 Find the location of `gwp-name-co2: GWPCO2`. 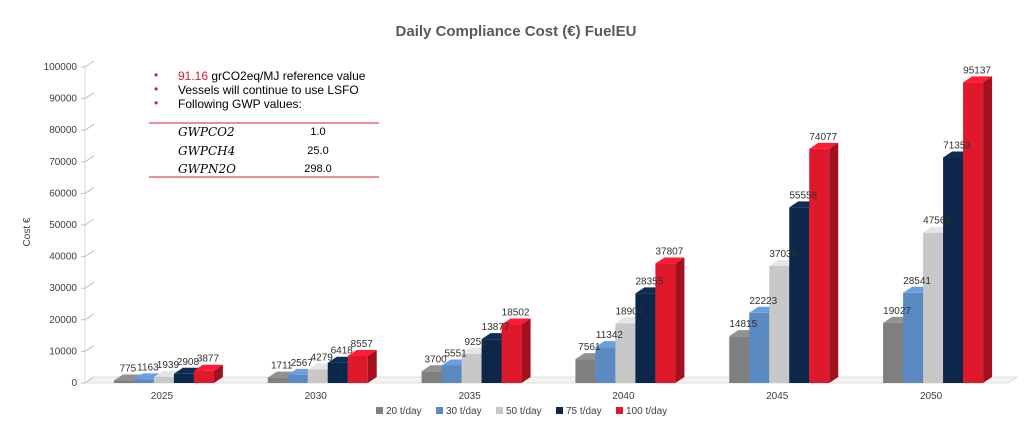

gwp-name-co2: GWPCO2 is located at coordinates (206, 132).